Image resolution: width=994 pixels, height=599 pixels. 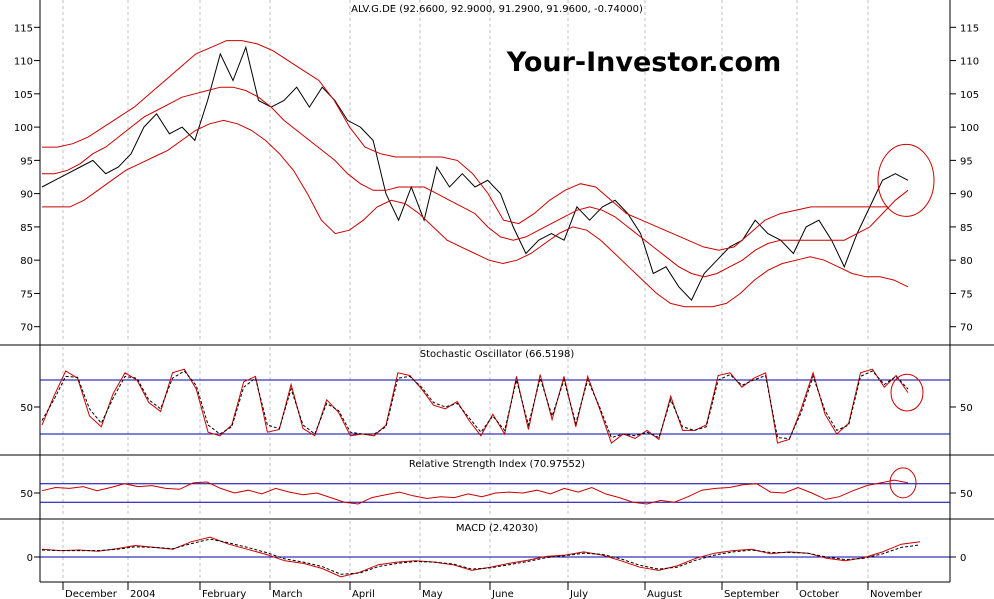 What do you see at coordinates (23, 28) in the screenshot?
I see `y-tick-label-left: 115` at bounding box center [23, 28].